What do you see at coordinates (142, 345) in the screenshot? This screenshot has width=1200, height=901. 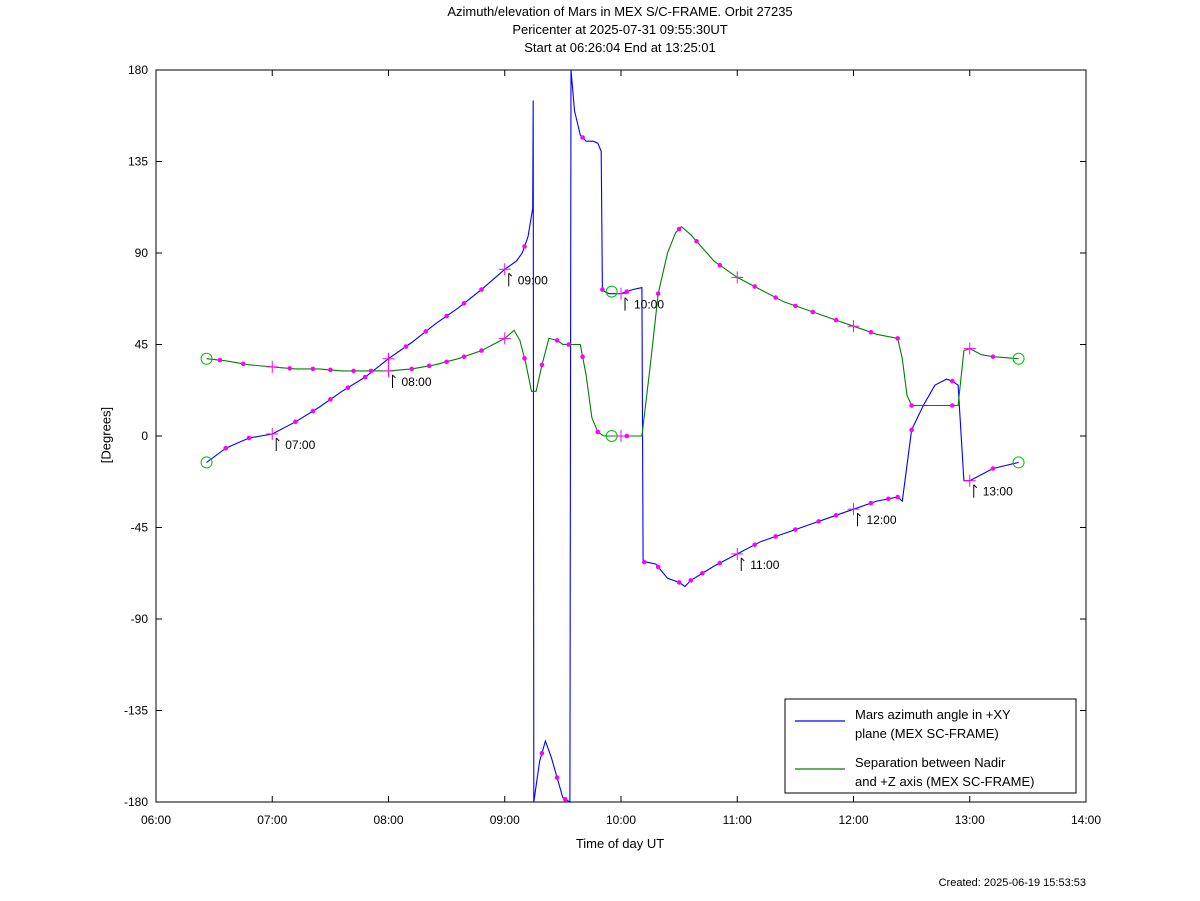 I see `y-tick-label: 45` at bounding box center [142, 345].